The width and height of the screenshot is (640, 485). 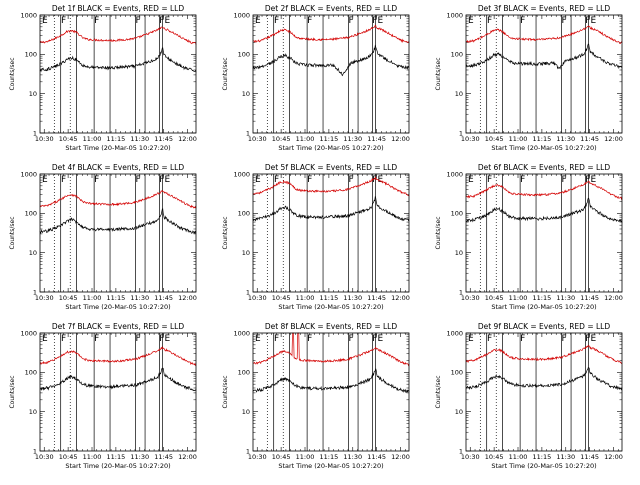 I want to click on panel-title: Det 9f BLACK = Events, RED = LLD, so click(x=544, y=326).